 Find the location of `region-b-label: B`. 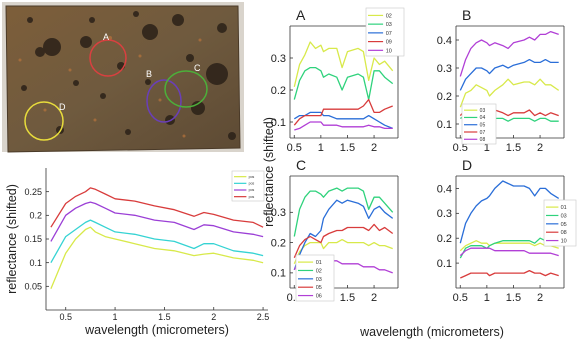

region-b-label: B is located at coordinates (149, 74).